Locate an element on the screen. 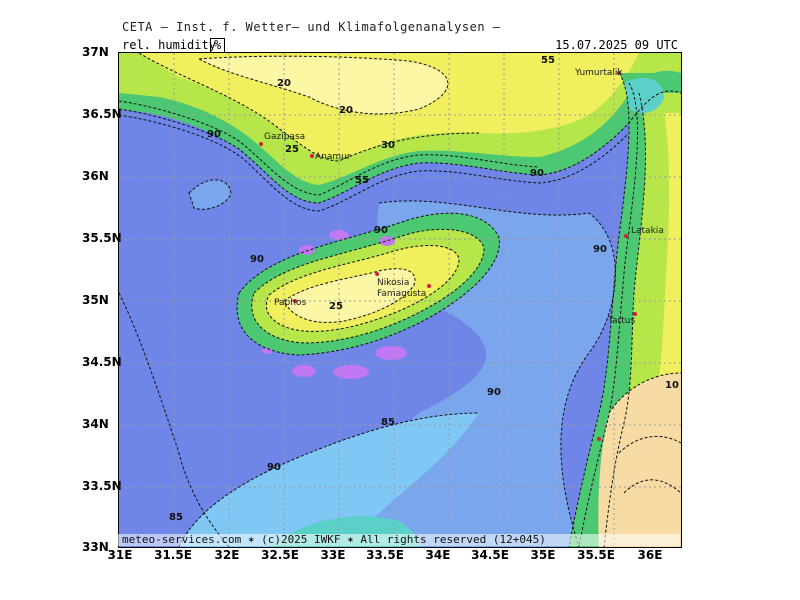  valid-time: 15.07.2025 09 UTC is located at coordinates (616, 45).